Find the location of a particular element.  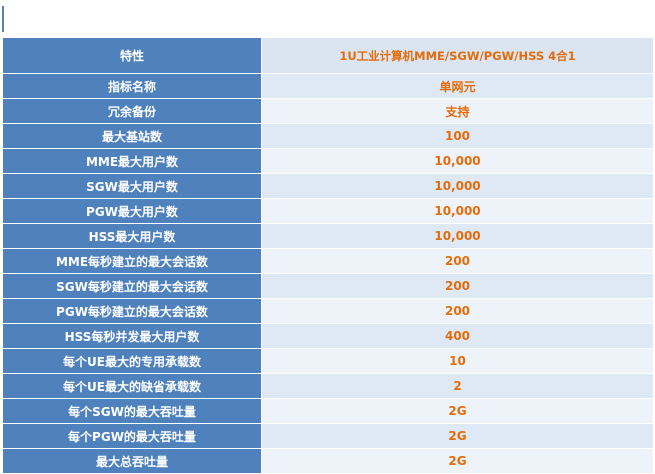

row-label: HSS每秒并发最大用户数 is located at coordinates (132, 336).